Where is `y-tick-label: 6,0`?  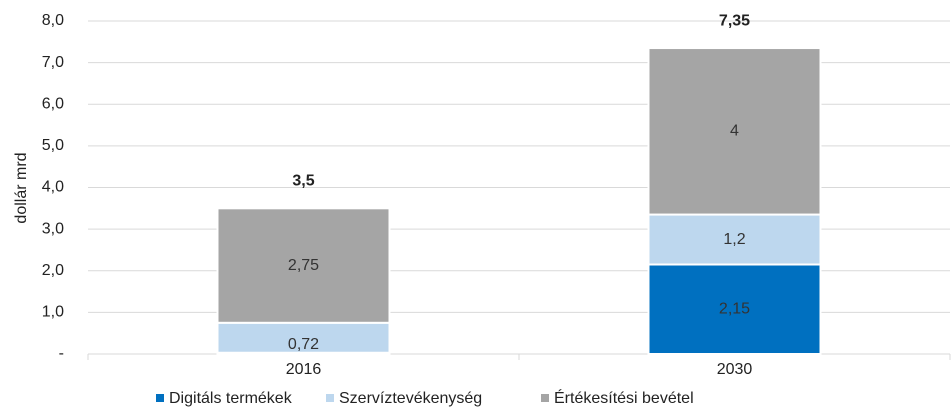 y-tick-label: 6,0 is located at coordinates (53, 103).